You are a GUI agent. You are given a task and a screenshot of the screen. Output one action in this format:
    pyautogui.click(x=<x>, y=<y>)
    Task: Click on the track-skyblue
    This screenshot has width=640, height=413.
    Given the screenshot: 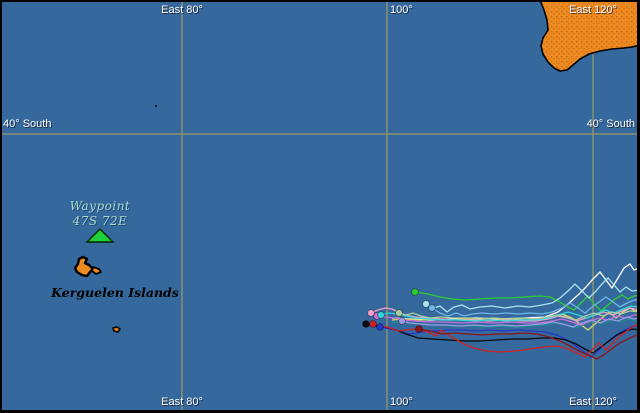 What is the action you would take?
    pyautogui.click(x=535, y=306)
    